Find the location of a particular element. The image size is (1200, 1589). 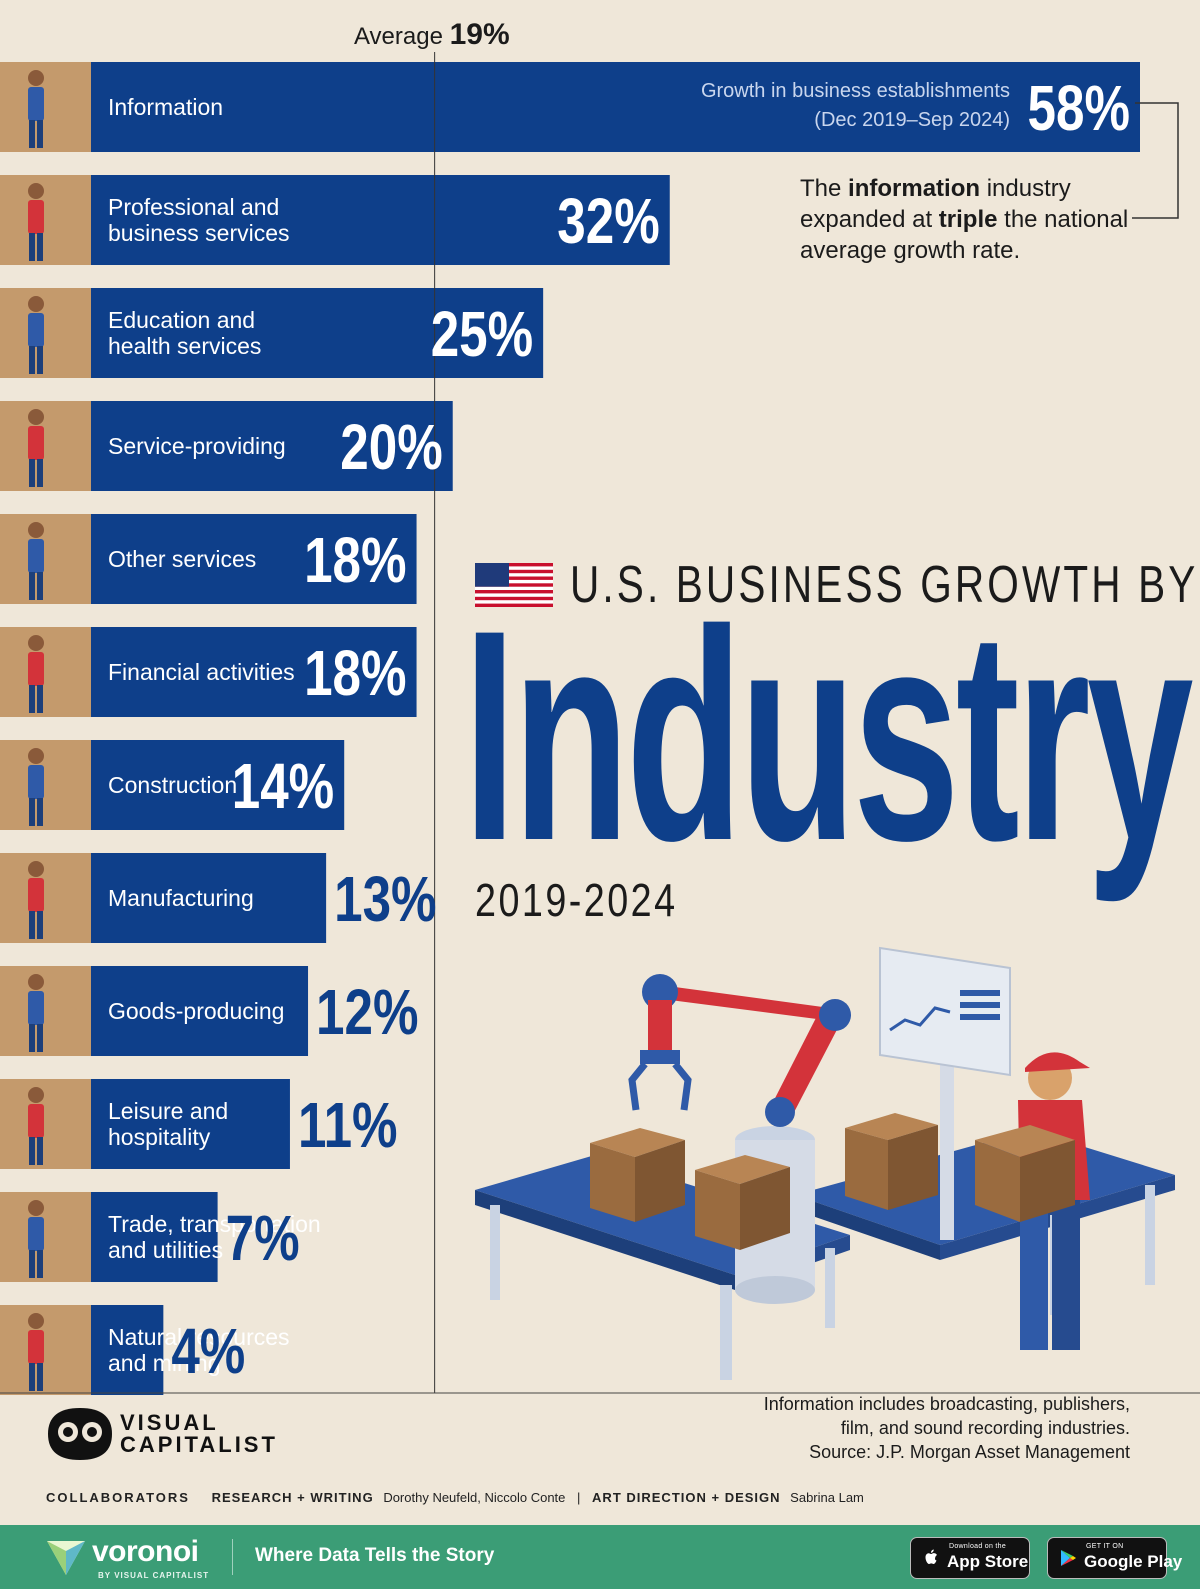

bar-natural-resources-and-mining is located at coordinates (127, 1350).